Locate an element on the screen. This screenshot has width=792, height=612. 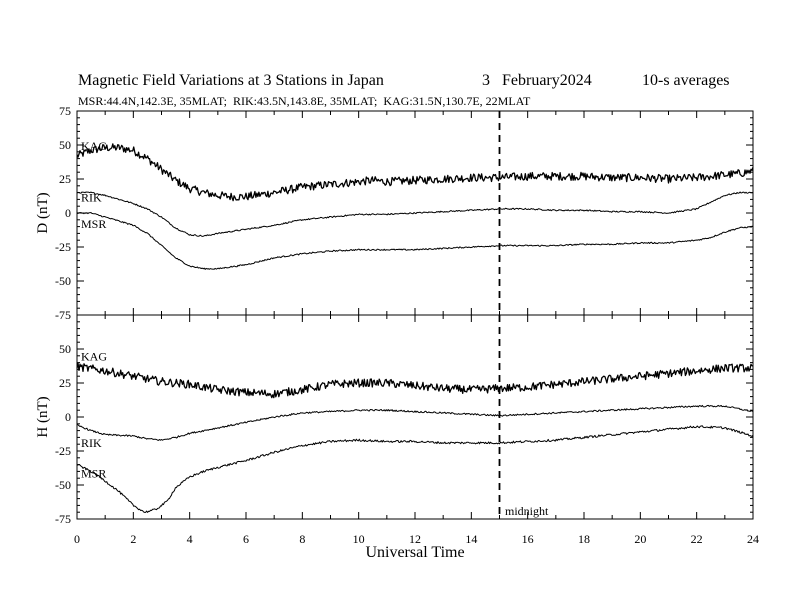
panel-h-ytick-label: -75 is located at coordinates (63, 519).